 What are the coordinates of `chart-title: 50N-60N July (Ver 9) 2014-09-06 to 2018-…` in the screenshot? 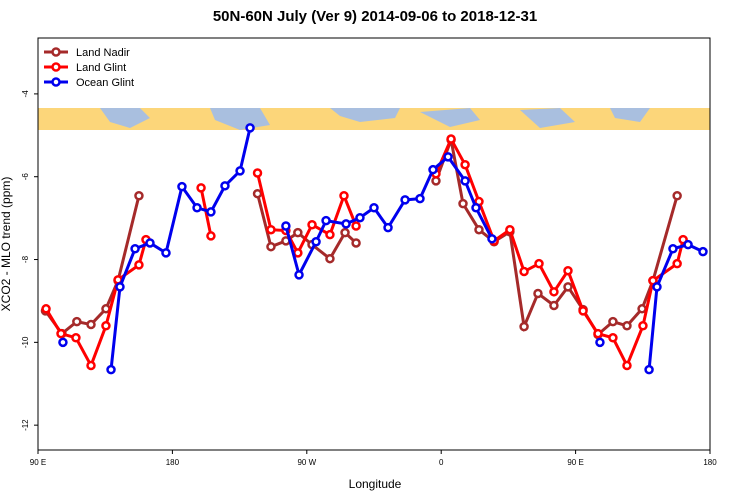 It's located at (375, 16).